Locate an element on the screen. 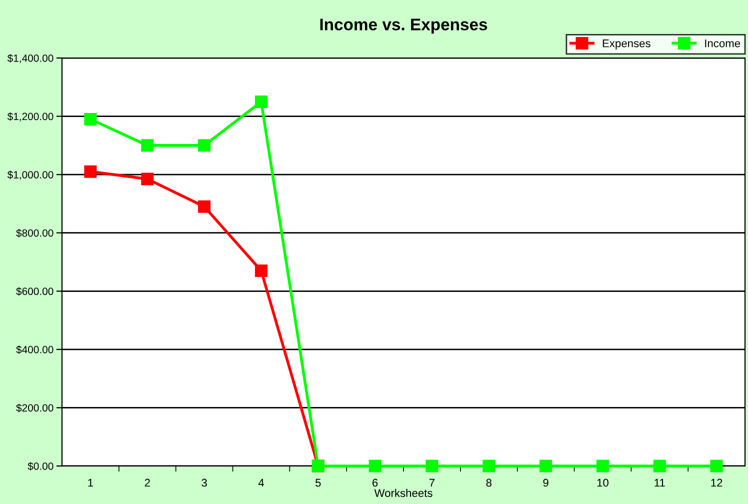 The width and height of the screenshot is (748, 504). y-tick-label: $1,200.00 is located at coordinates (30, 117).